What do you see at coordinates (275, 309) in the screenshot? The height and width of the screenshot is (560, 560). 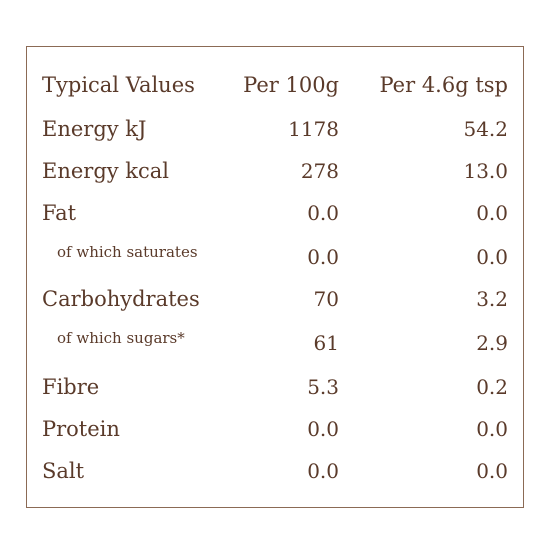 I see `table-row-carbohydrates: Carbohydrates 70 3.2` at bounding box center [275, 309].